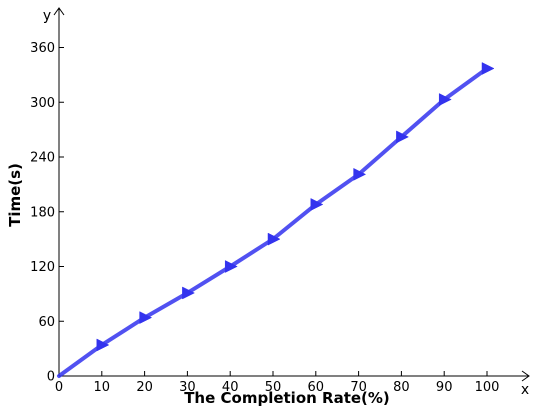 The image size is (539, 414). Describe the element at coordinates (358, 387) in the screenshot. I see `x-tick-label: 70` at that location.